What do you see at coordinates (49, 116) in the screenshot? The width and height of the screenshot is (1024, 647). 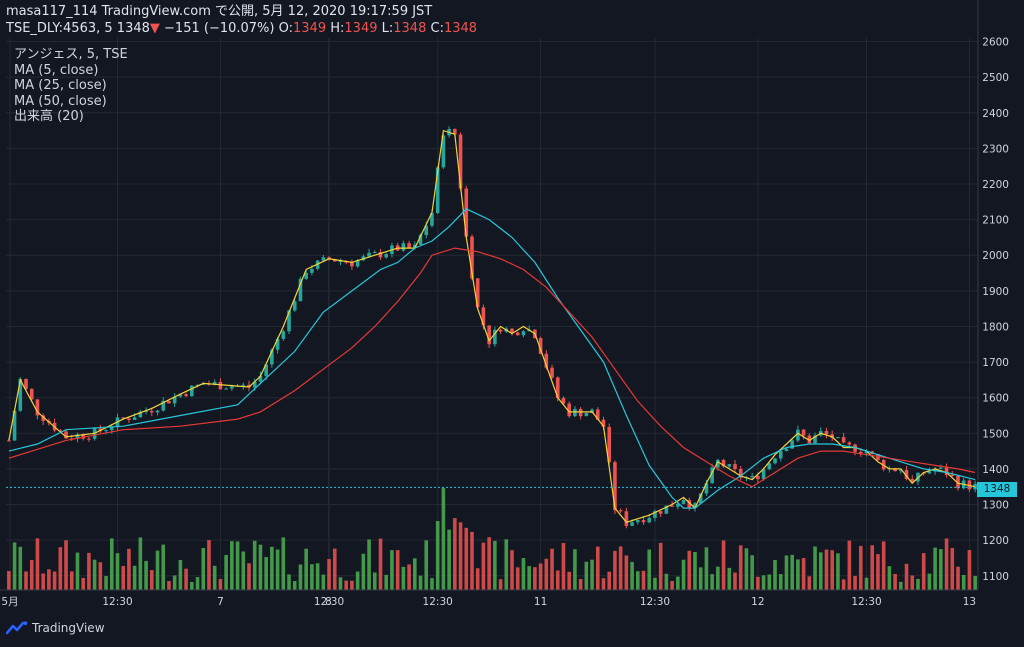 I see `legend-volume: 出来高 (20)` at bounding box center [49, 116].